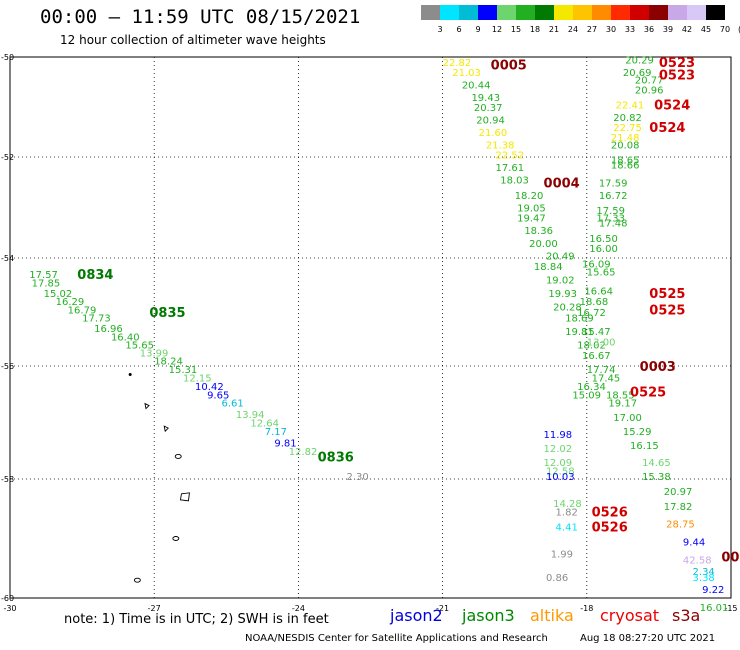  Describe the element at coordinates (622, 404) in the screenshot. I see `wave-height-value: 19.17` at that location.